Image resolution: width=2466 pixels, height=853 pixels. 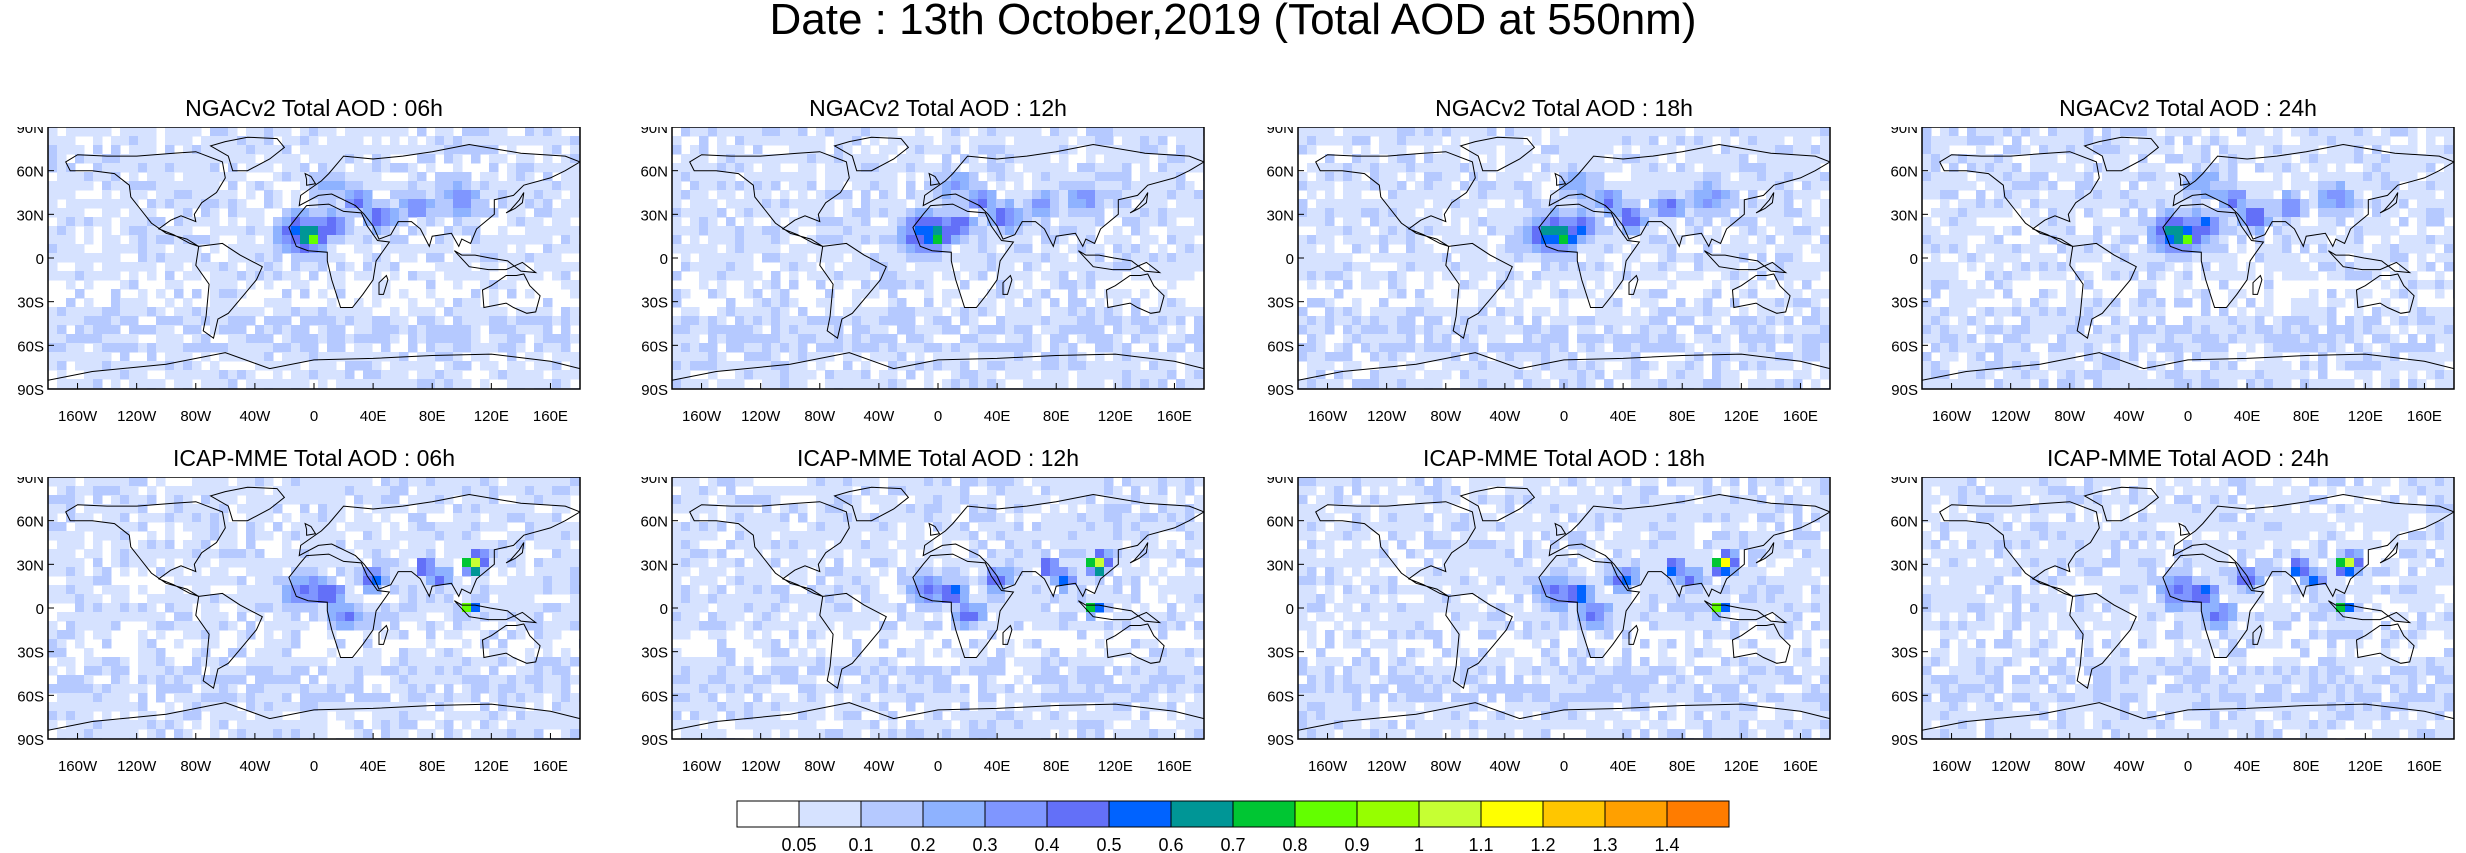 I want to click on coastline, so click(x=871, y=154).